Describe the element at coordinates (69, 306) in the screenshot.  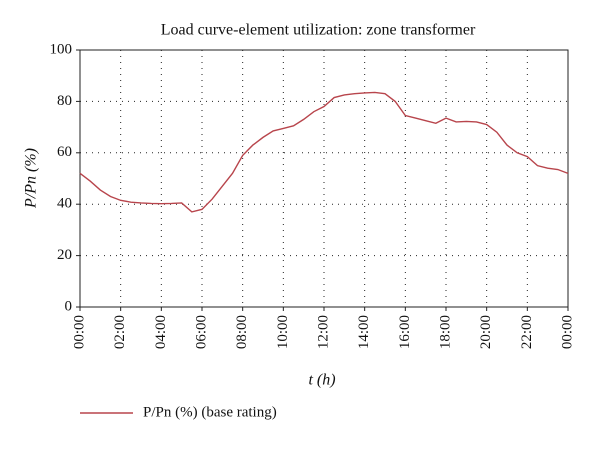
I see `y-tick-label: 0` at that location.